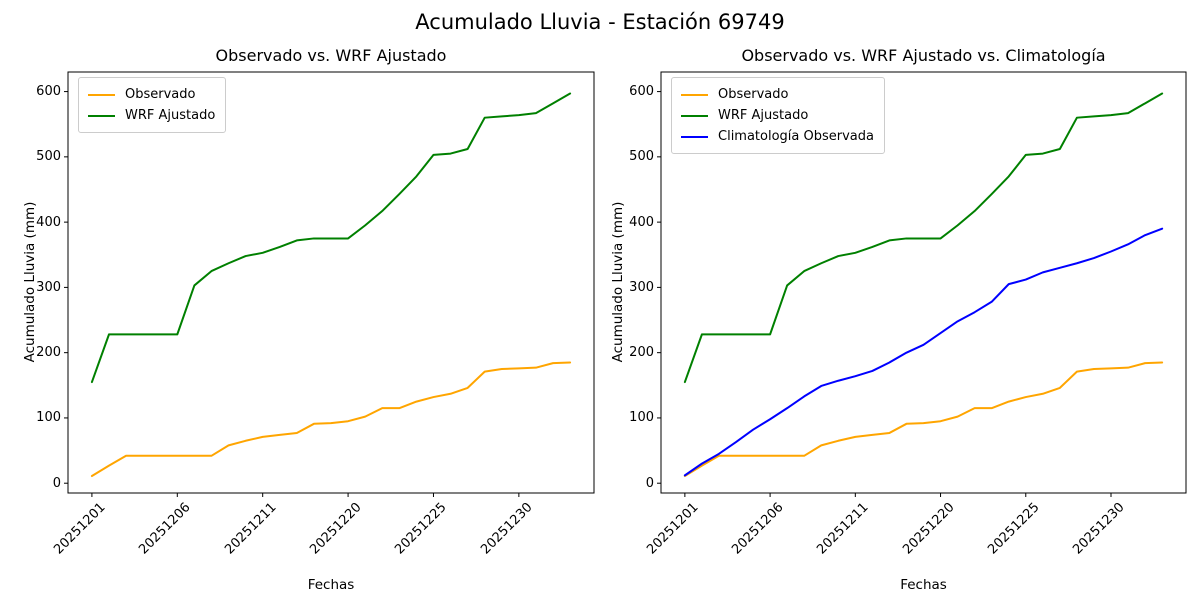 This screenshot has height=600, width=1200. What do you see at coordinates (331, 585) in the screenshot?
I see `left-x-axis-label: Fechas` at bounding box center [331, 585].